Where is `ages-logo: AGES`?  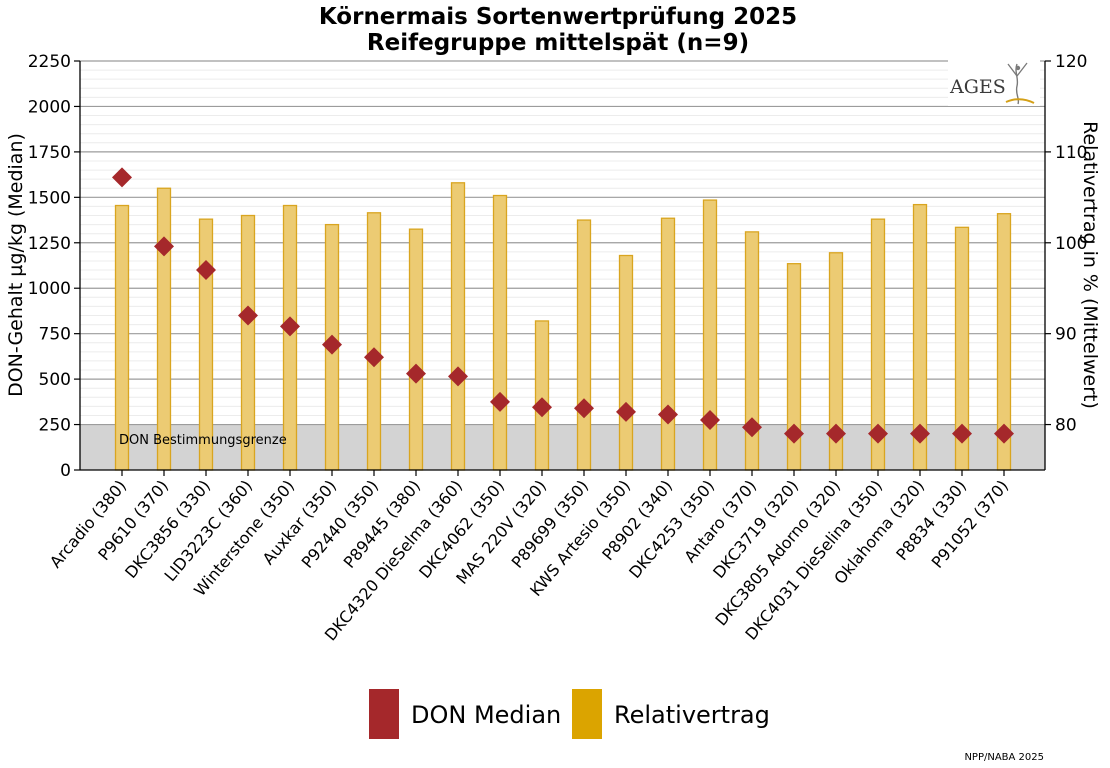 ages-logo: AGES is located at coordinates (994, 83).